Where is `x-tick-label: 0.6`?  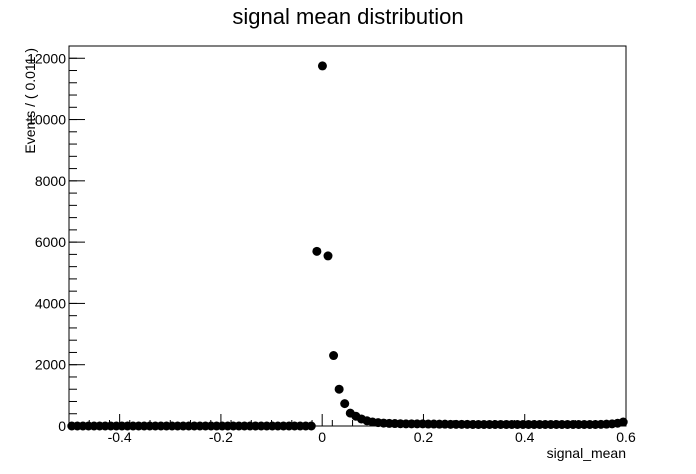
x-tick-label: 0.6 is located at coordinates (626, 437).